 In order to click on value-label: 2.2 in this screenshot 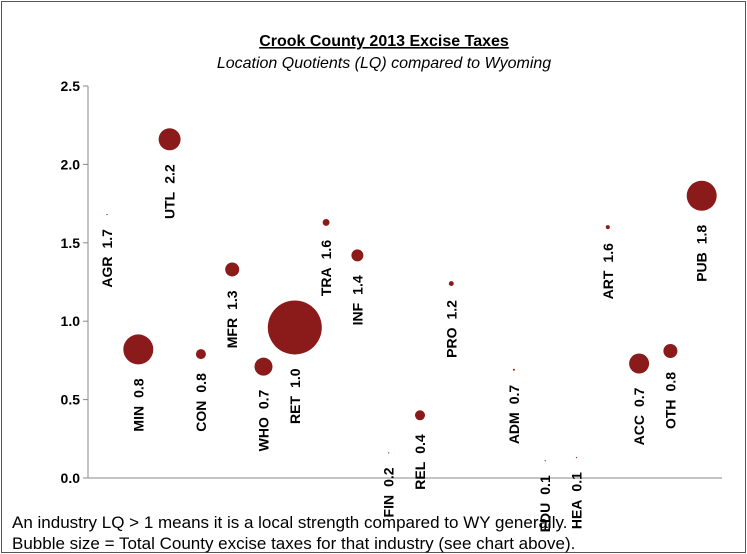, I will do `click(170, 174)`.